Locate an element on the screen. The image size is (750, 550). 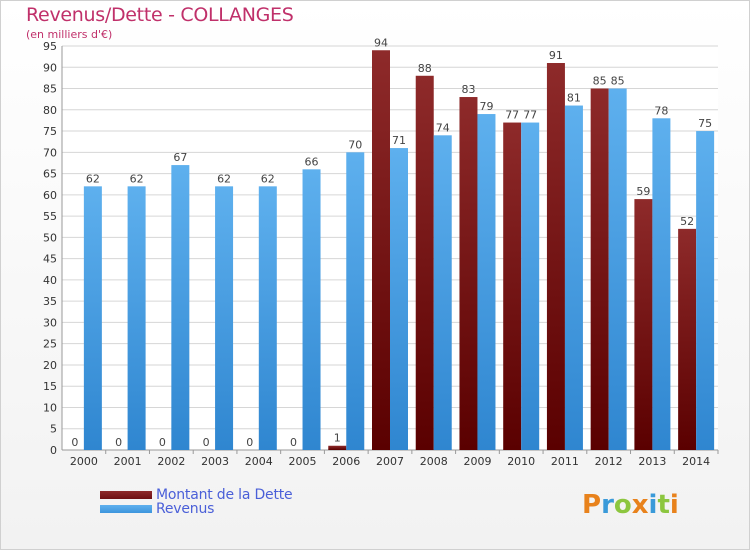
x-tick-label: 2000 is located at coordinates (84, 461).